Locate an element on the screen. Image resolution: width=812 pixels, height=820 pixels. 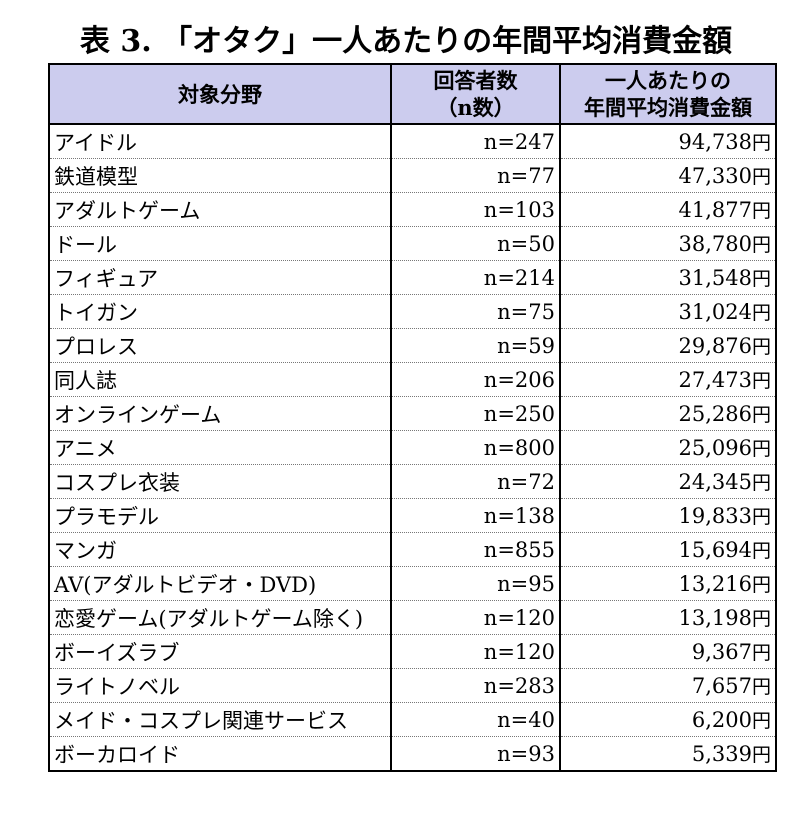
table-row: オンラインゲーム n=250 25,286円 is located at coordinates (412, 413).